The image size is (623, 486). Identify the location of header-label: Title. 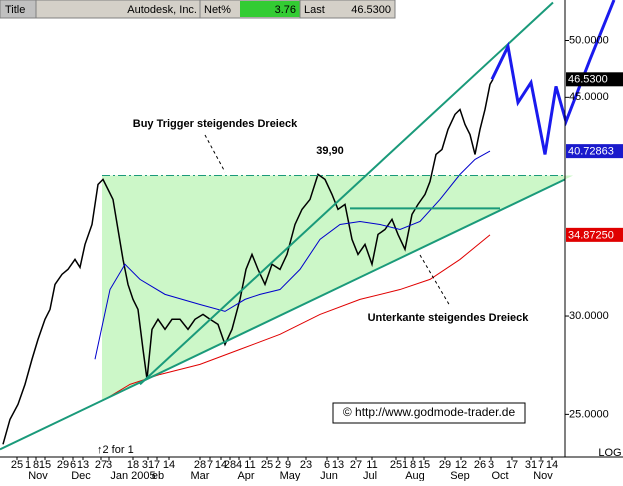
(15, 10).